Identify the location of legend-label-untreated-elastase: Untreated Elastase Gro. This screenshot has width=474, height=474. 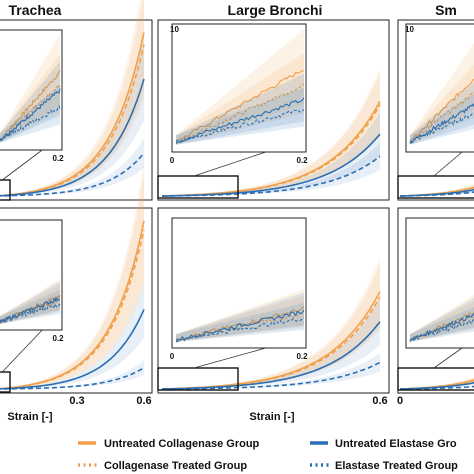
(396, 444).